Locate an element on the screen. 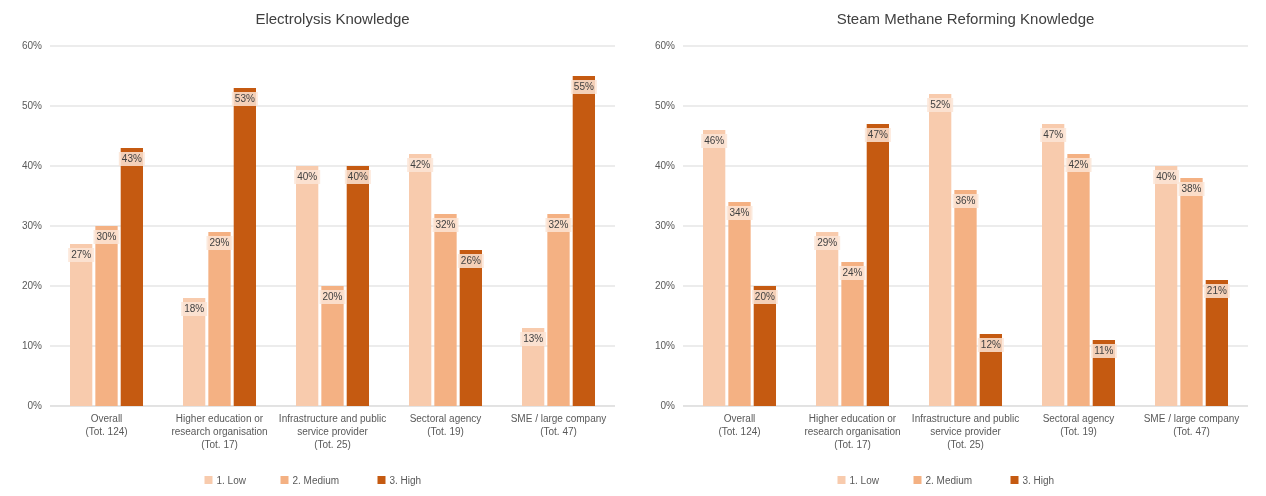 The width and height of the screenshot is (1266, 496). data-label: 27% is located at coordinates (81, 254).